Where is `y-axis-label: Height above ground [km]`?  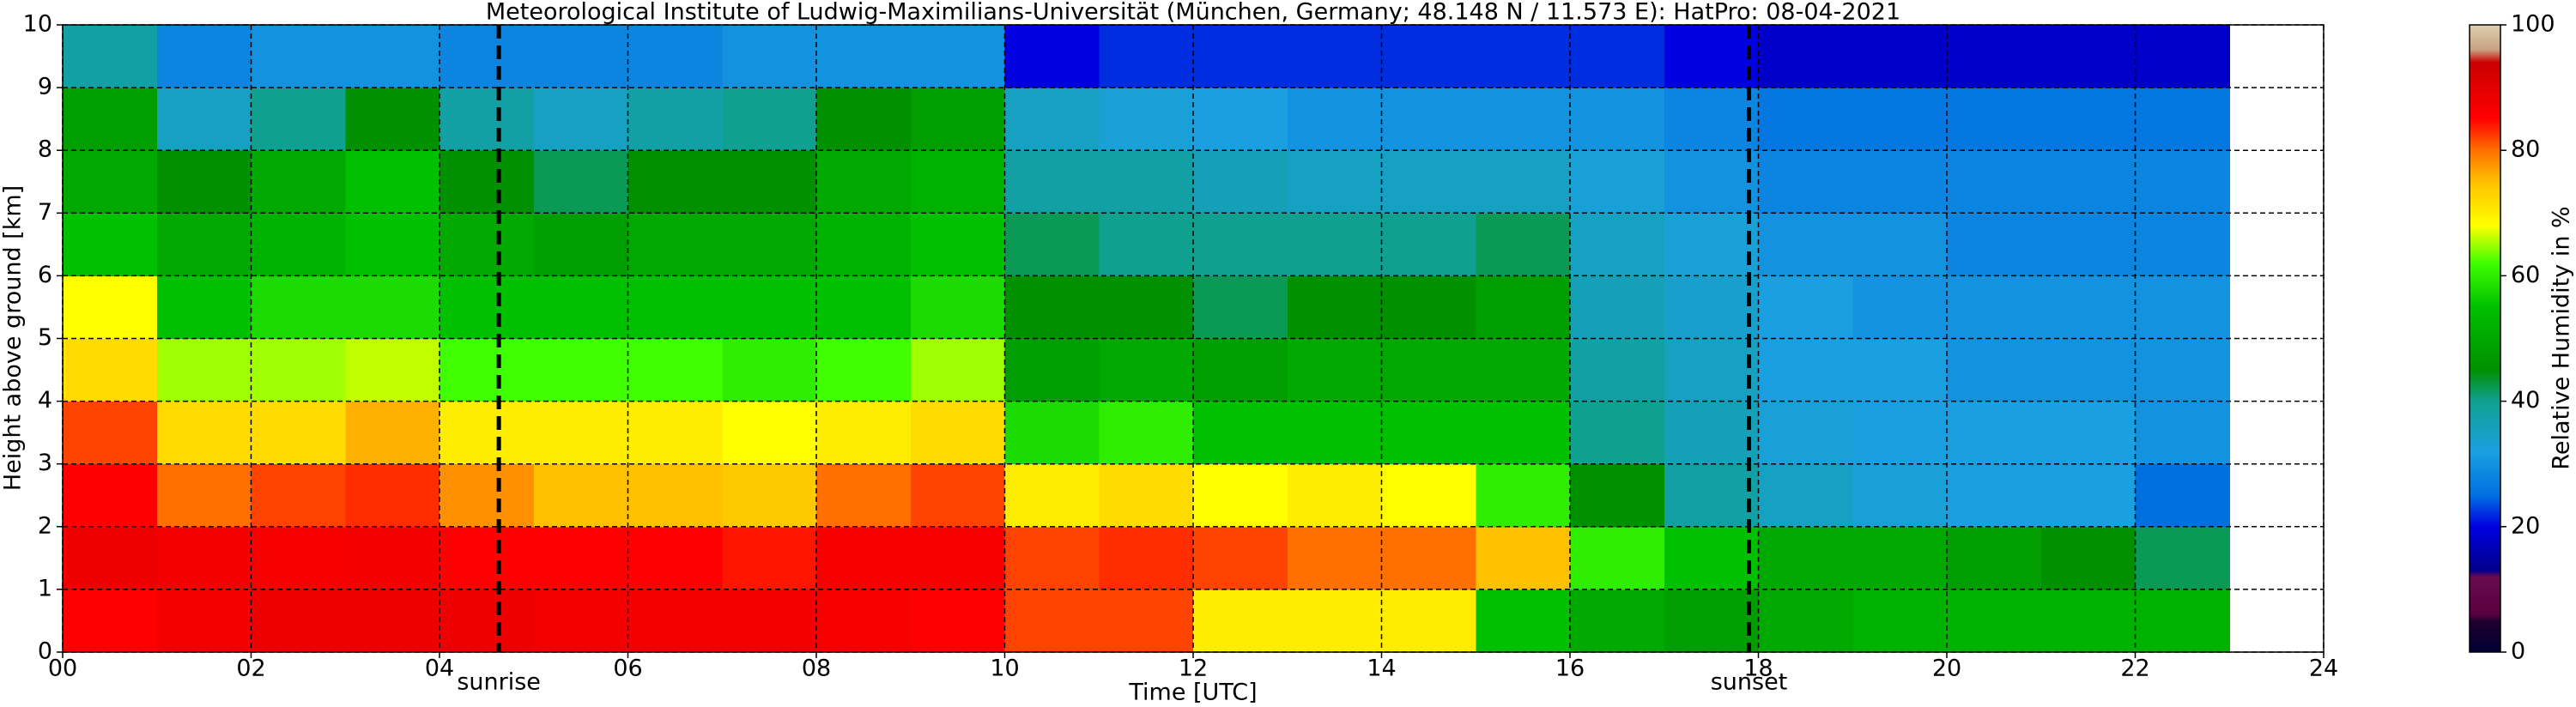 y-axis-label: Height above ground [km] is located at coordinates (13, 338).